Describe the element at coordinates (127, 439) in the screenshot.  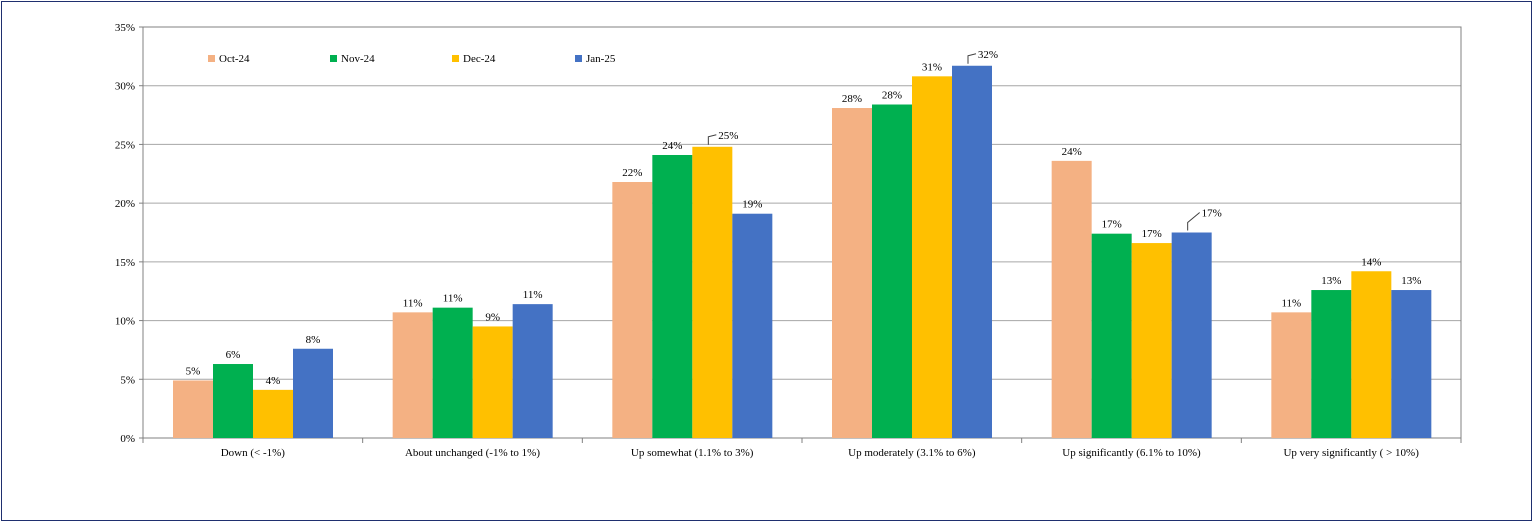
I see `y-tick-label: 0%` at that location.